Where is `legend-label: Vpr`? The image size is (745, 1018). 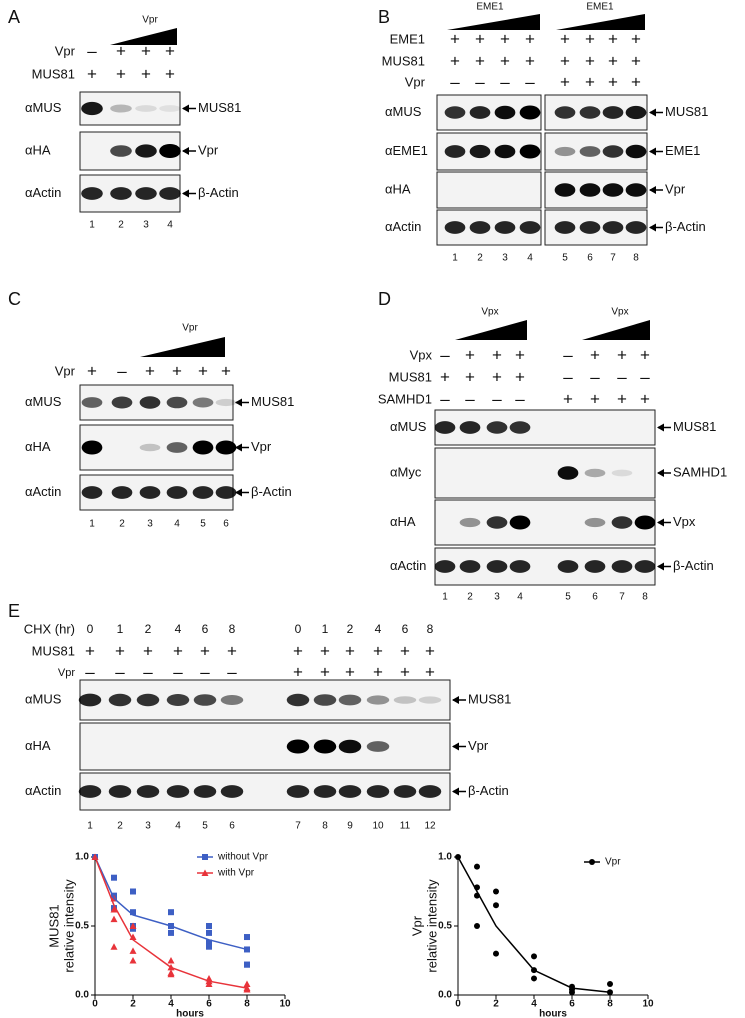
legend-label: Vpr is located at coordinates (613, 862).